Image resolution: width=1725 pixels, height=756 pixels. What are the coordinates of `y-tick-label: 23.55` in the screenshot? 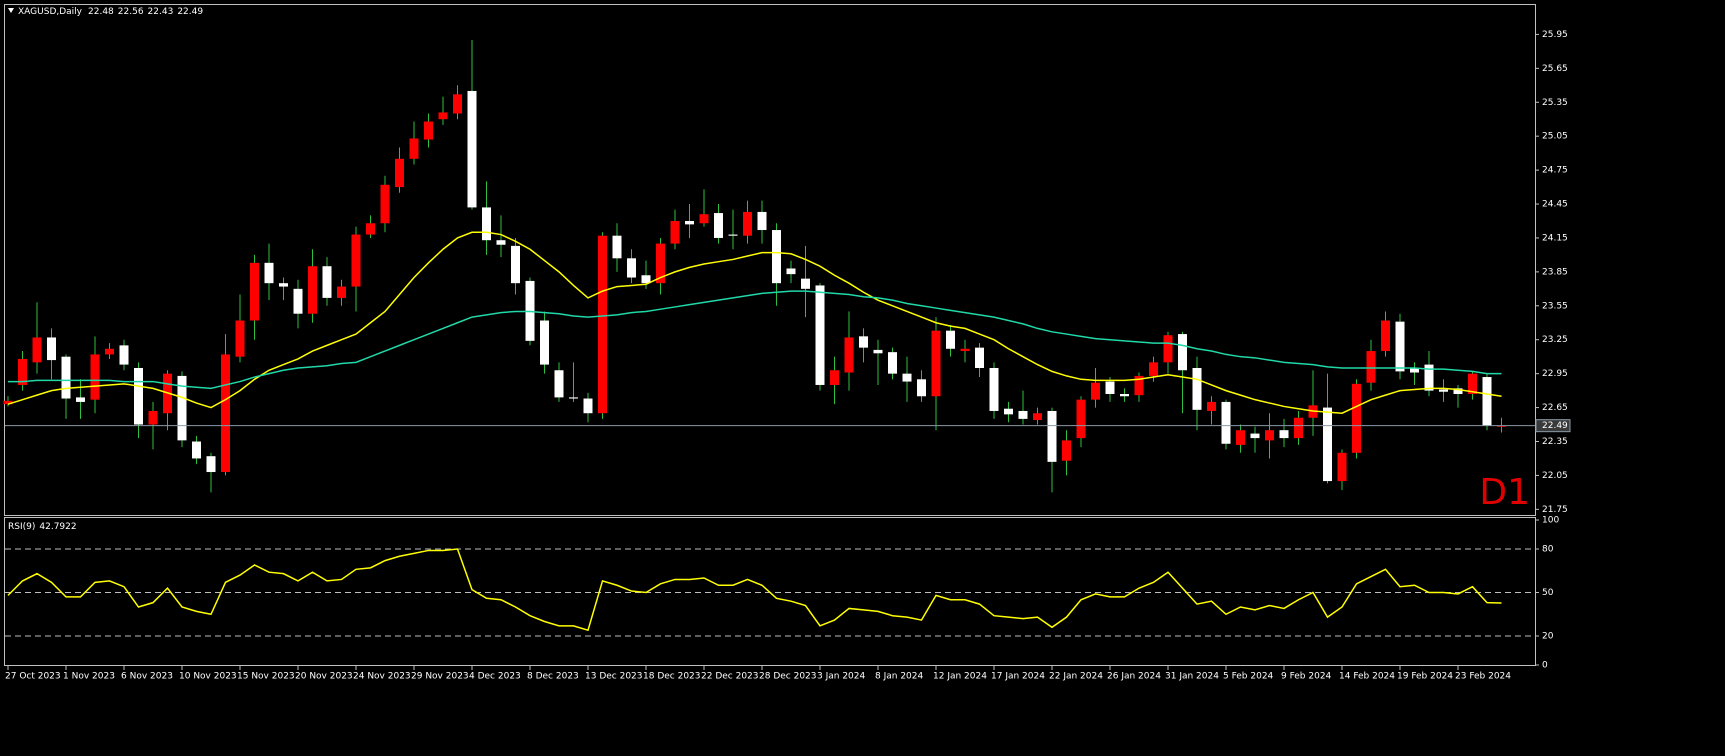 It's located at (1555, 306).